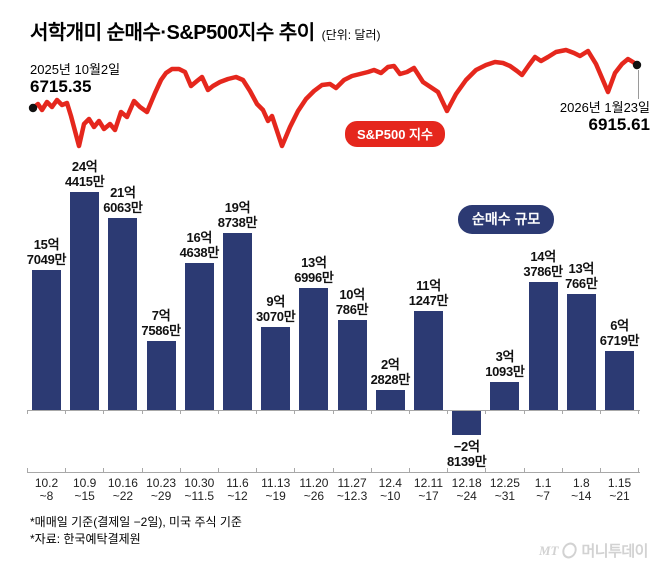 The width and height of the screenshot is (658, 566). What do you see at coordinates (199, 489) in the screenshot?
I see `x-axis-label: 10.30 ~11.5` at bounding box center [199, 489].